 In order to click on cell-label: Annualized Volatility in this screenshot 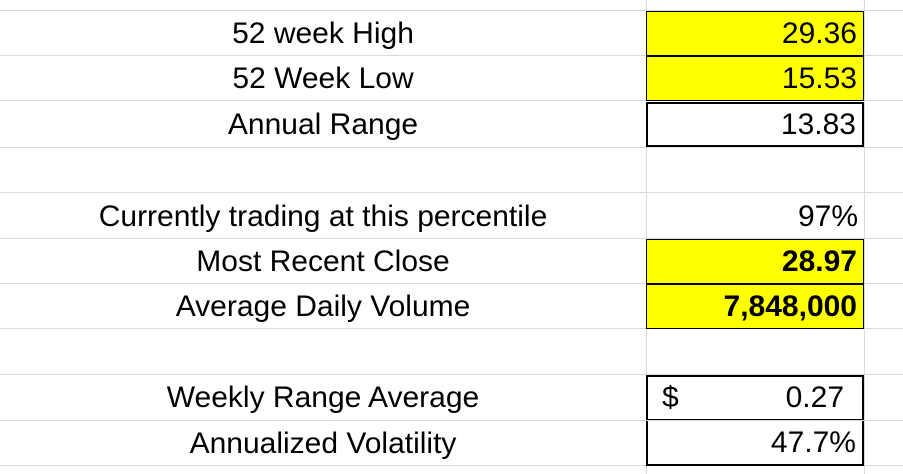, I will do `click(323, 443)`.